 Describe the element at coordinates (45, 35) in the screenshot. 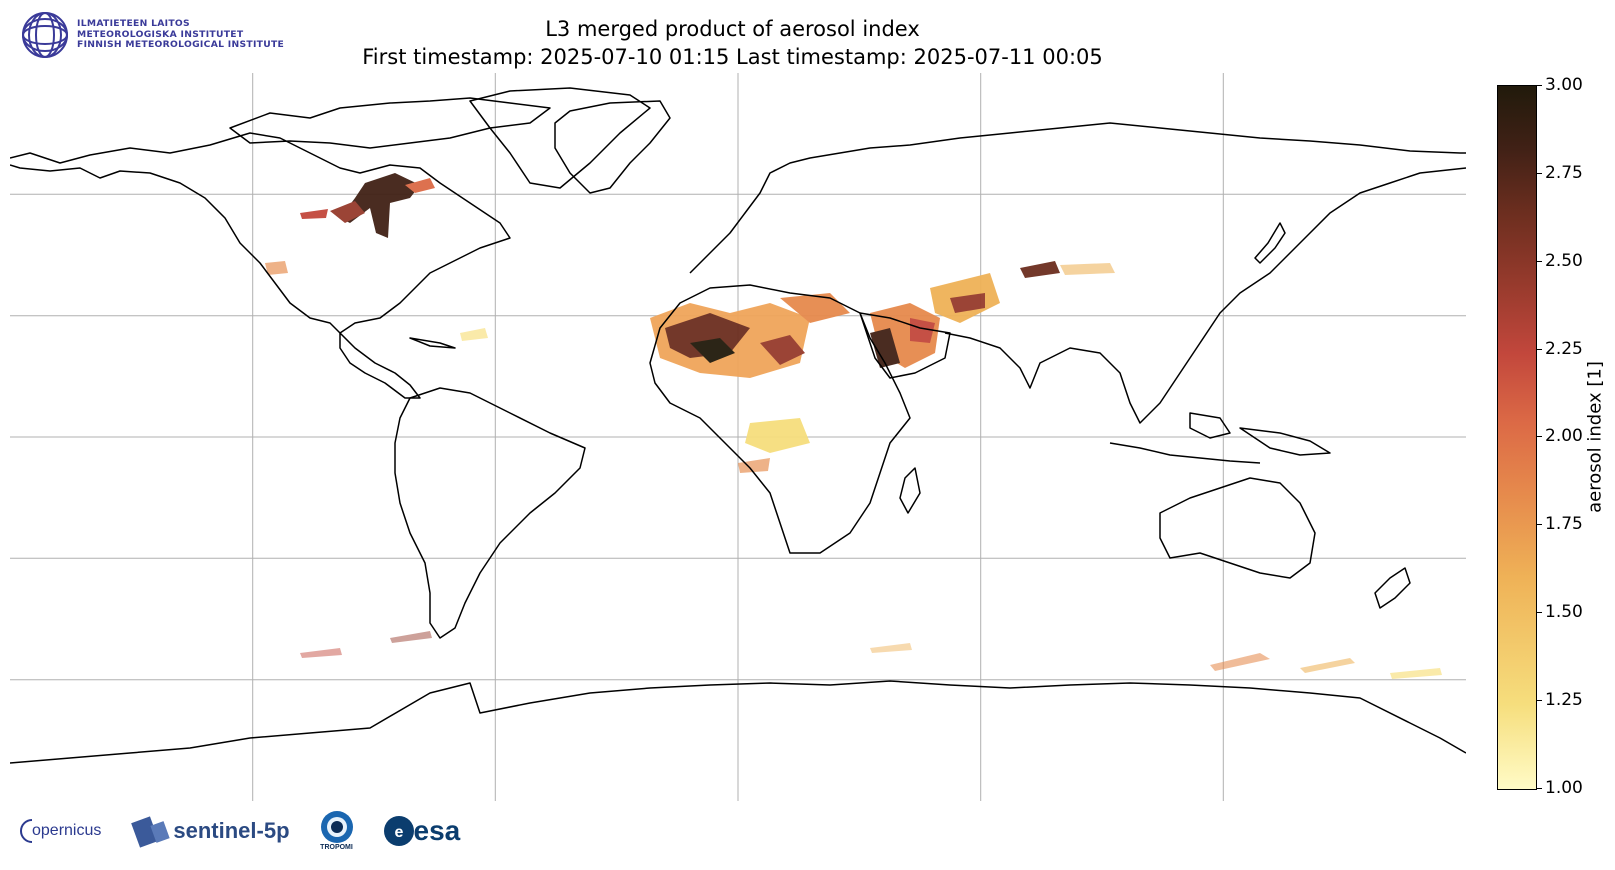

I see `fmi-emblem-icon` at that location.